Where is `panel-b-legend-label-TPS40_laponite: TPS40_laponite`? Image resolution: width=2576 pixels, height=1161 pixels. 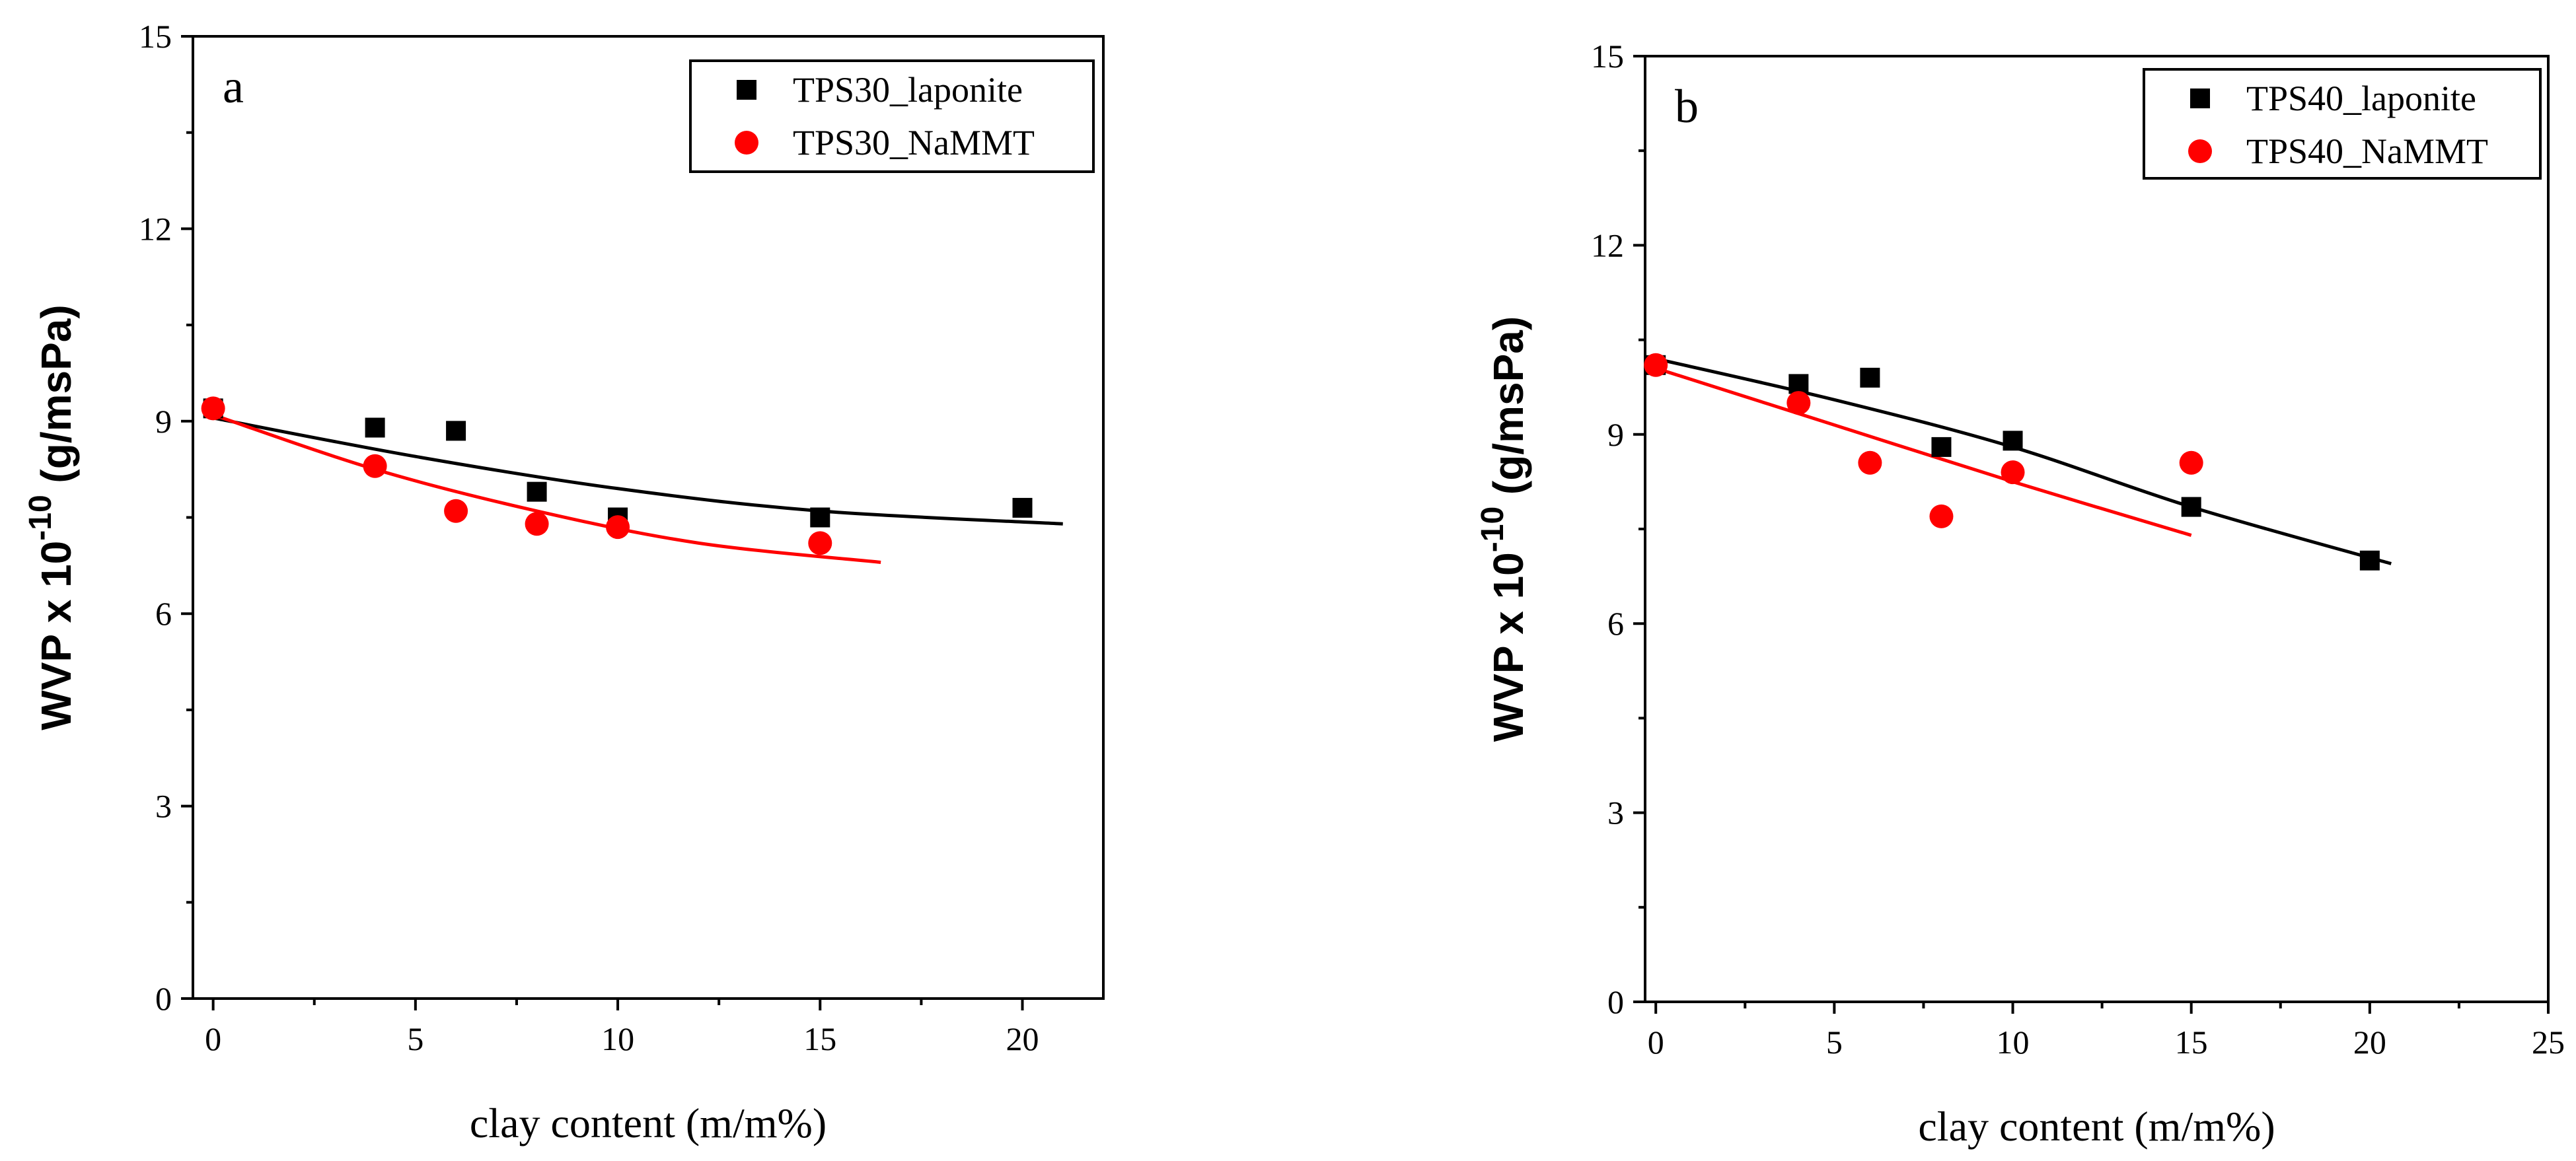 panel-b-legend-label-TPS40_laponite: TPS40_laponite is located at coordinates (2361, 99).